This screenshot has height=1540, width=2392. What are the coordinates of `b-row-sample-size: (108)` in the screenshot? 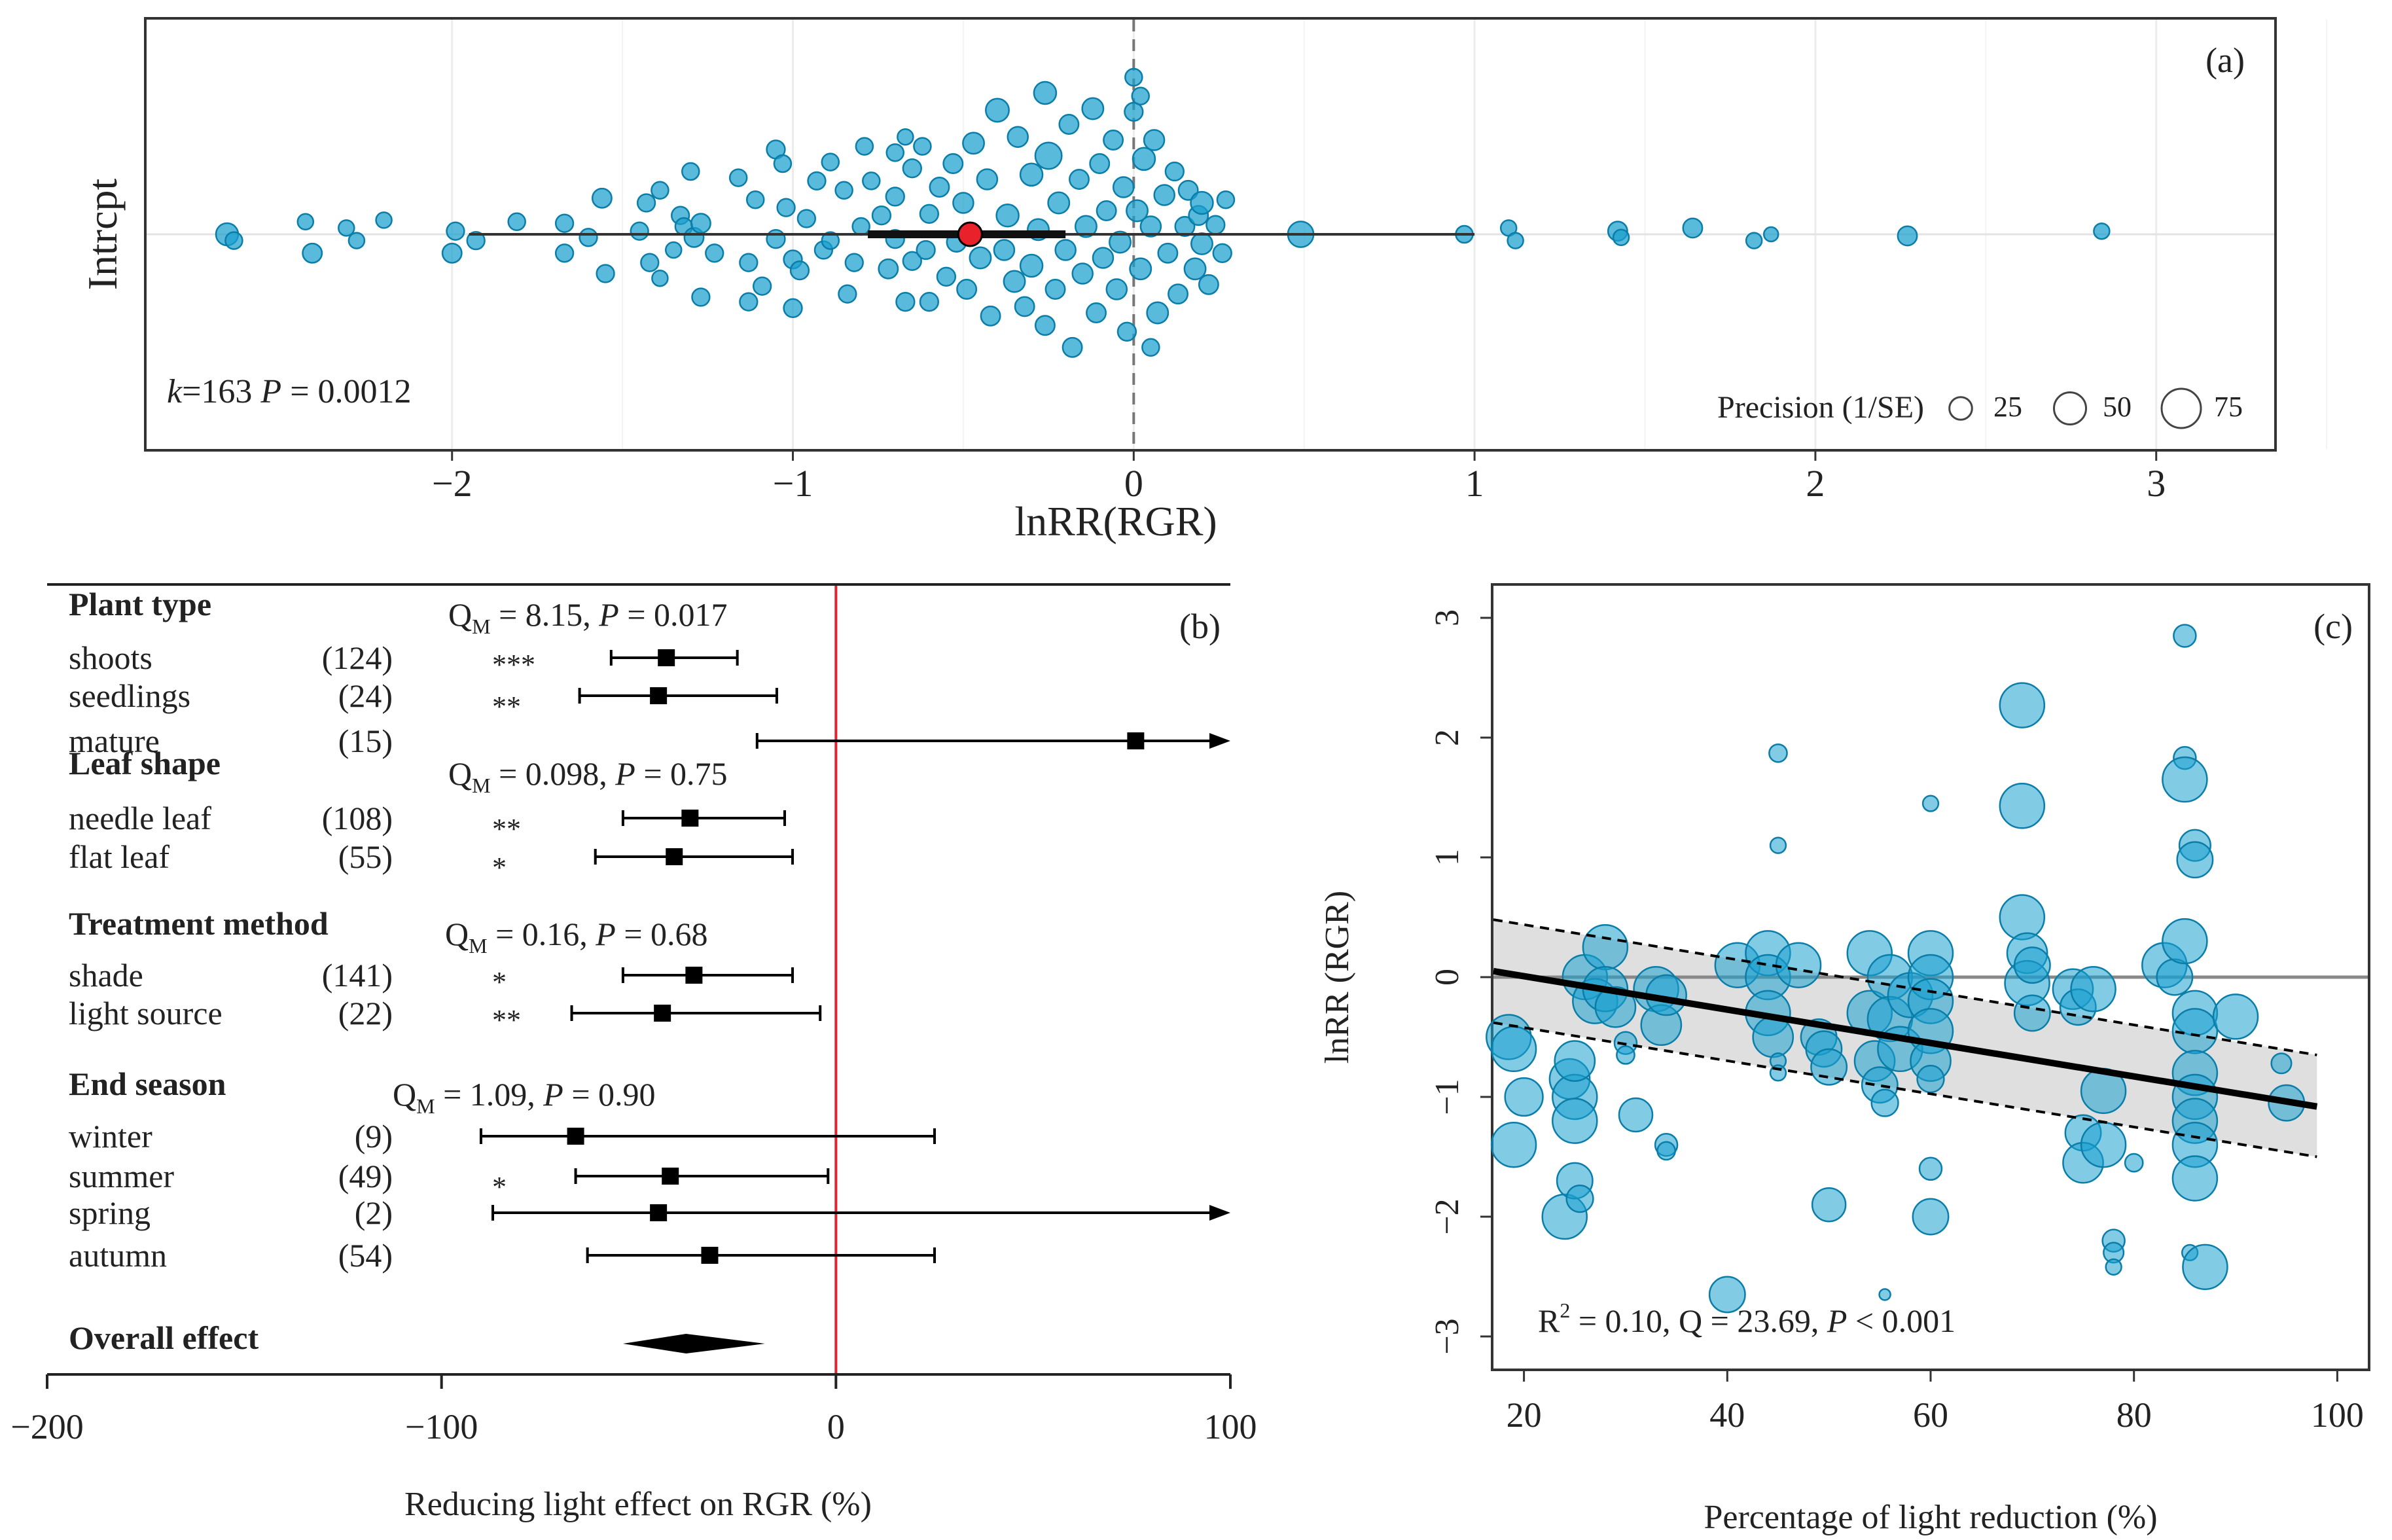 It's located at (357, 818).